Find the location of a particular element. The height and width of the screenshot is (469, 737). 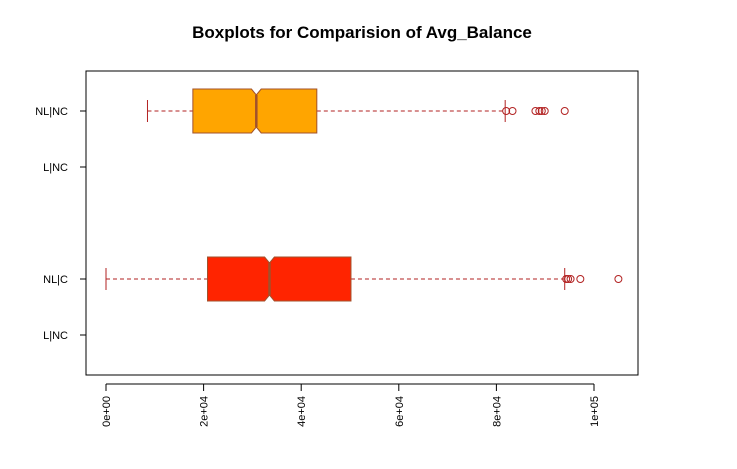

y-tick-label: NL|C is located at coordinates (55, 280).